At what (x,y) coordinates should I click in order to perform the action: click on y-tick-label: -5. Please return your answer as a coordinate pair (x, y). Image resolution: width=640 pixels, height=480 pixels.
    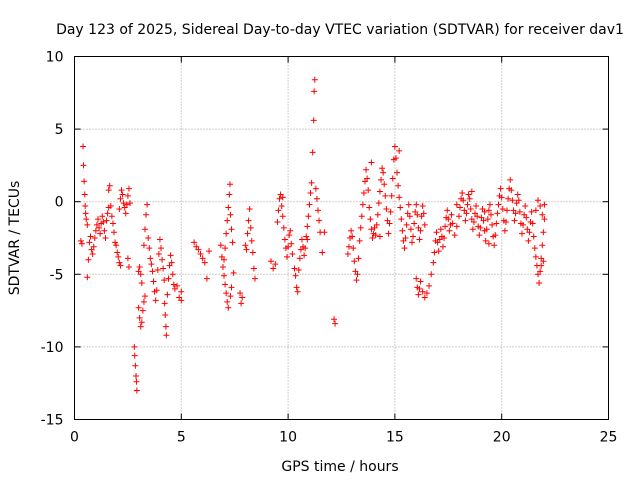
    Looking at the image, I should click on (57, 275).